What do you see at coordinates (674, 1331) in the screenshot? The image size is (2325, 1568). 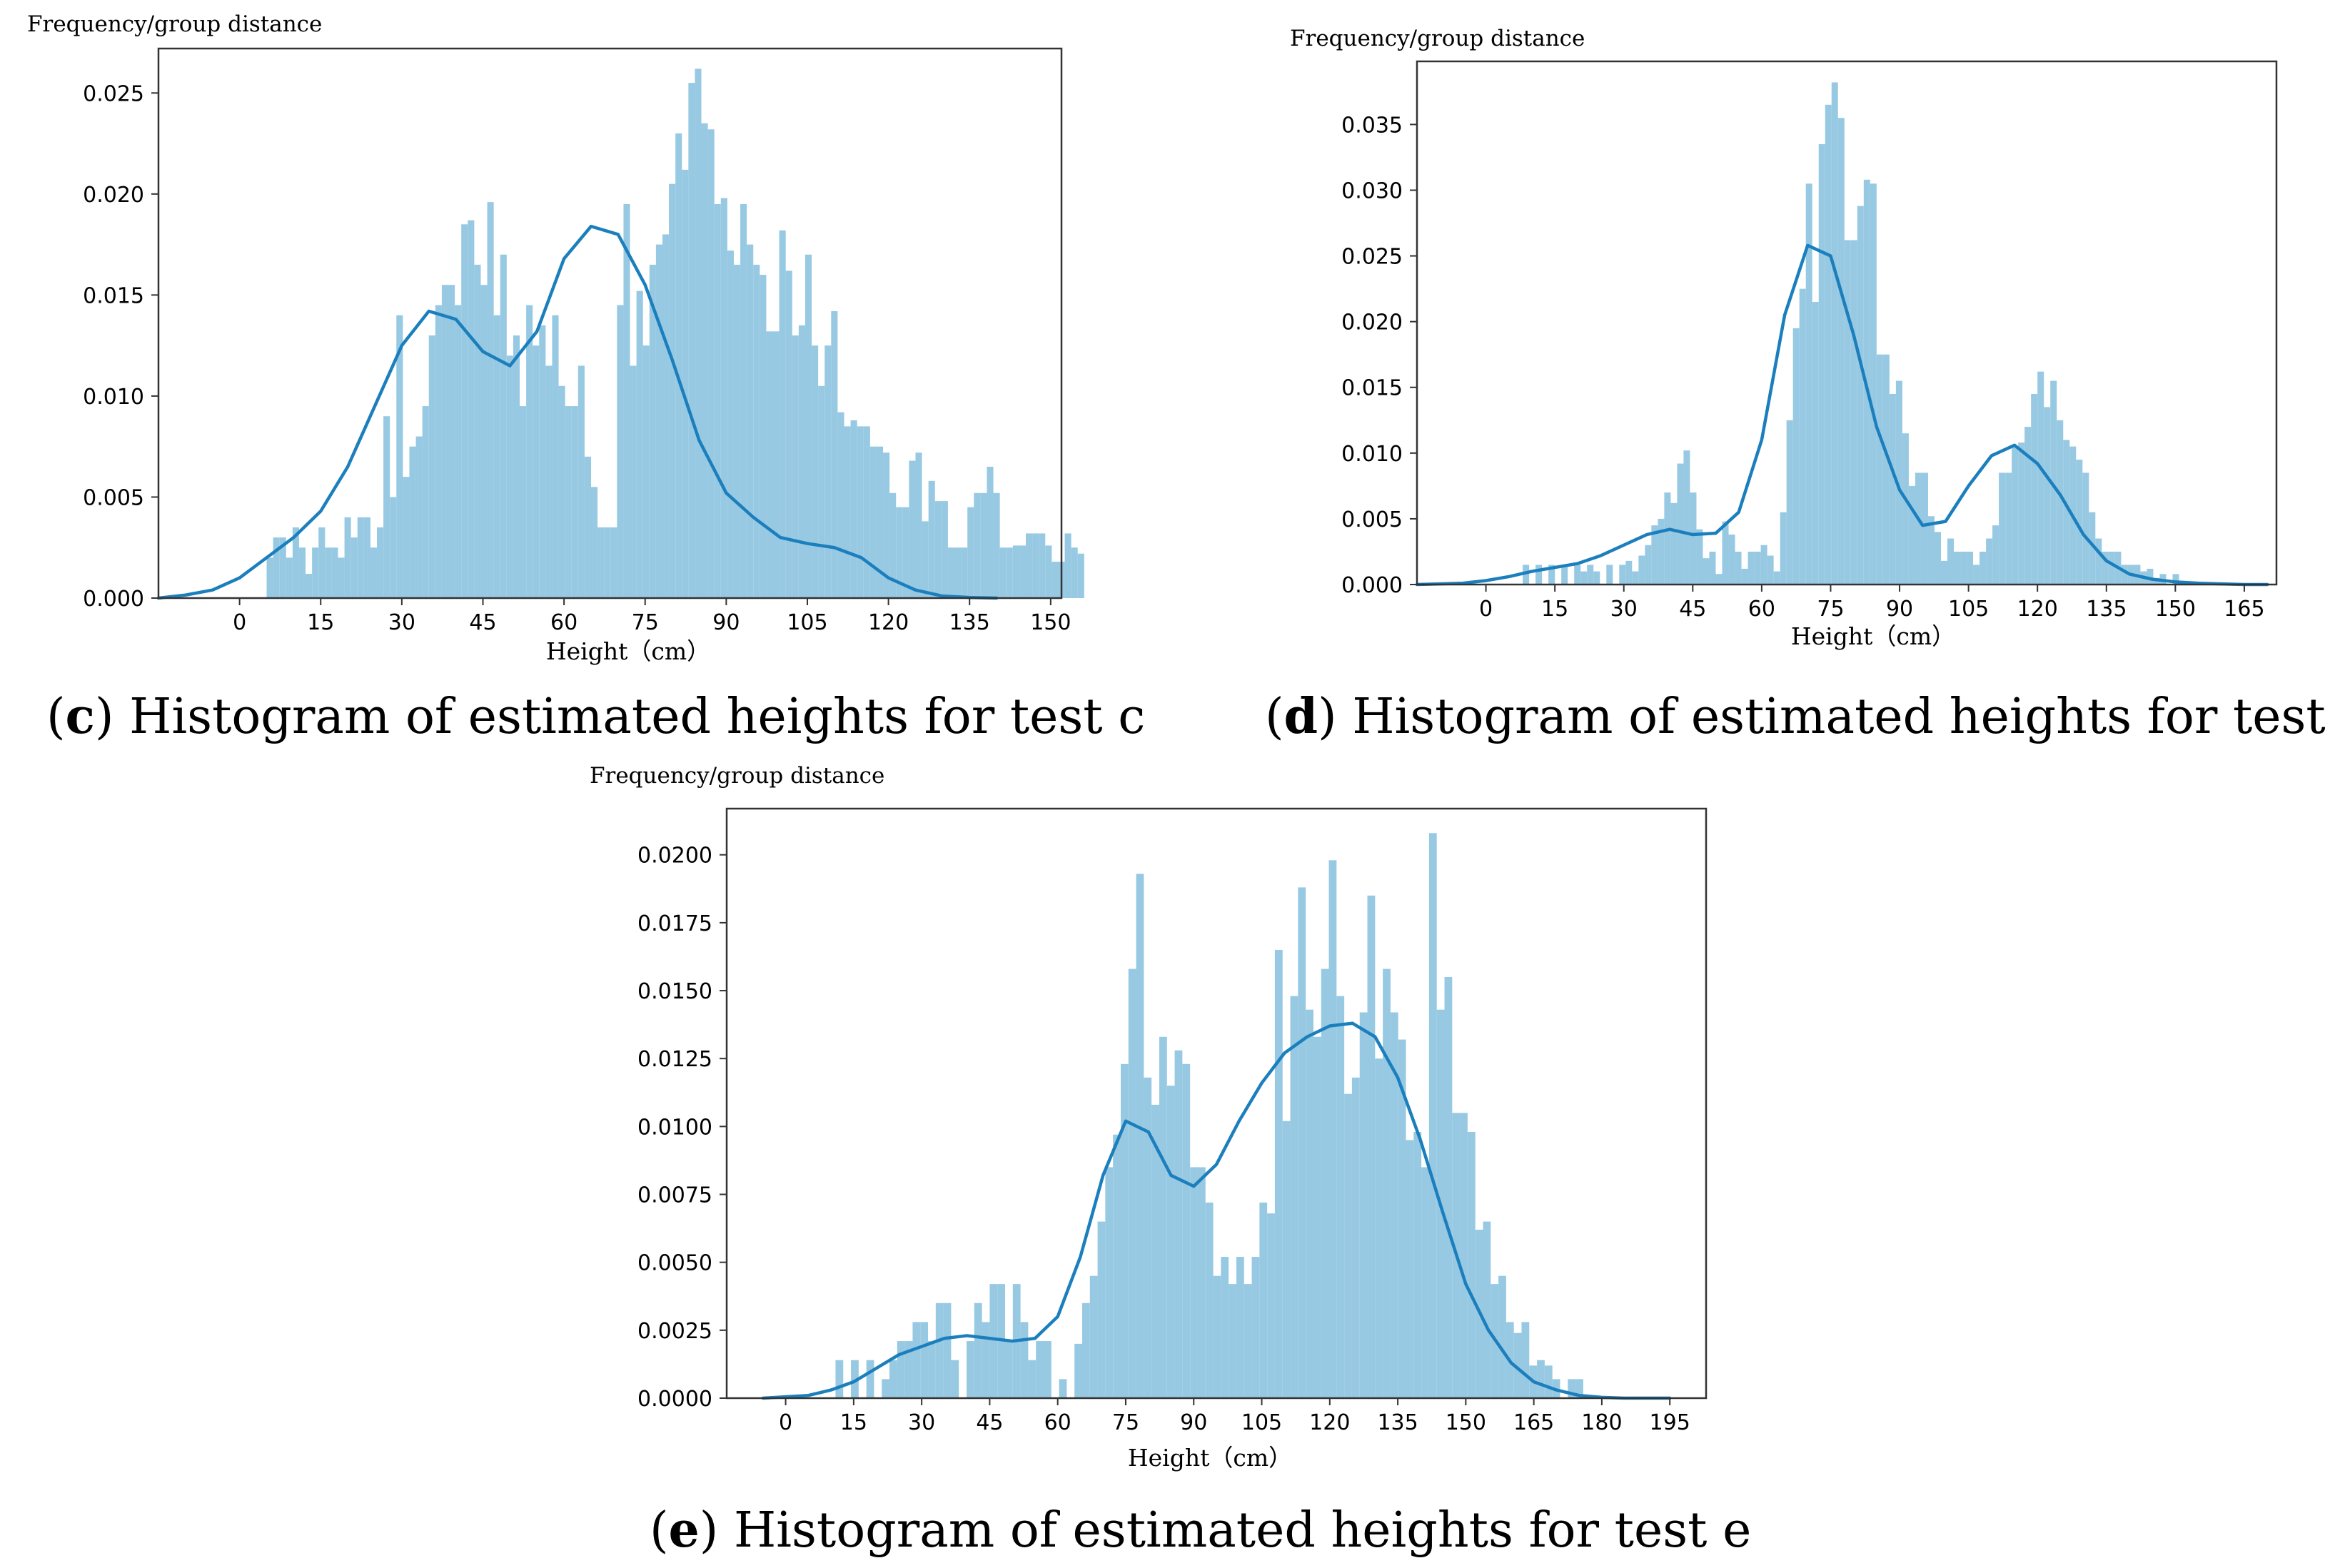 I see `y-tick-label: 0.0025` at bounding box center [674, 1331].